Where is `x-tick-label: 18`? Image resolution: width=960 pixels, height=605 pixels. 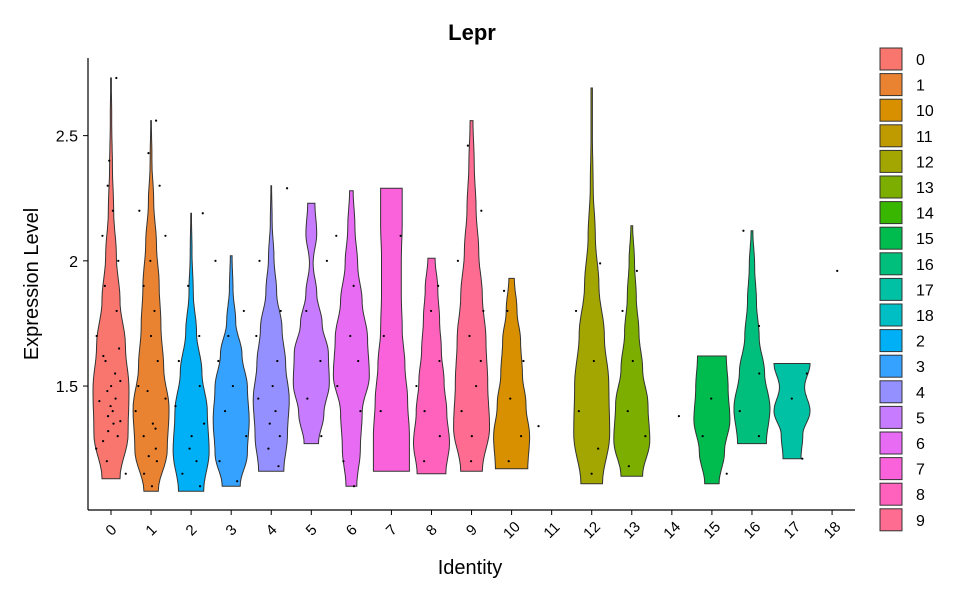
x-tick-label: 18 is located at coordinates (833, 530).